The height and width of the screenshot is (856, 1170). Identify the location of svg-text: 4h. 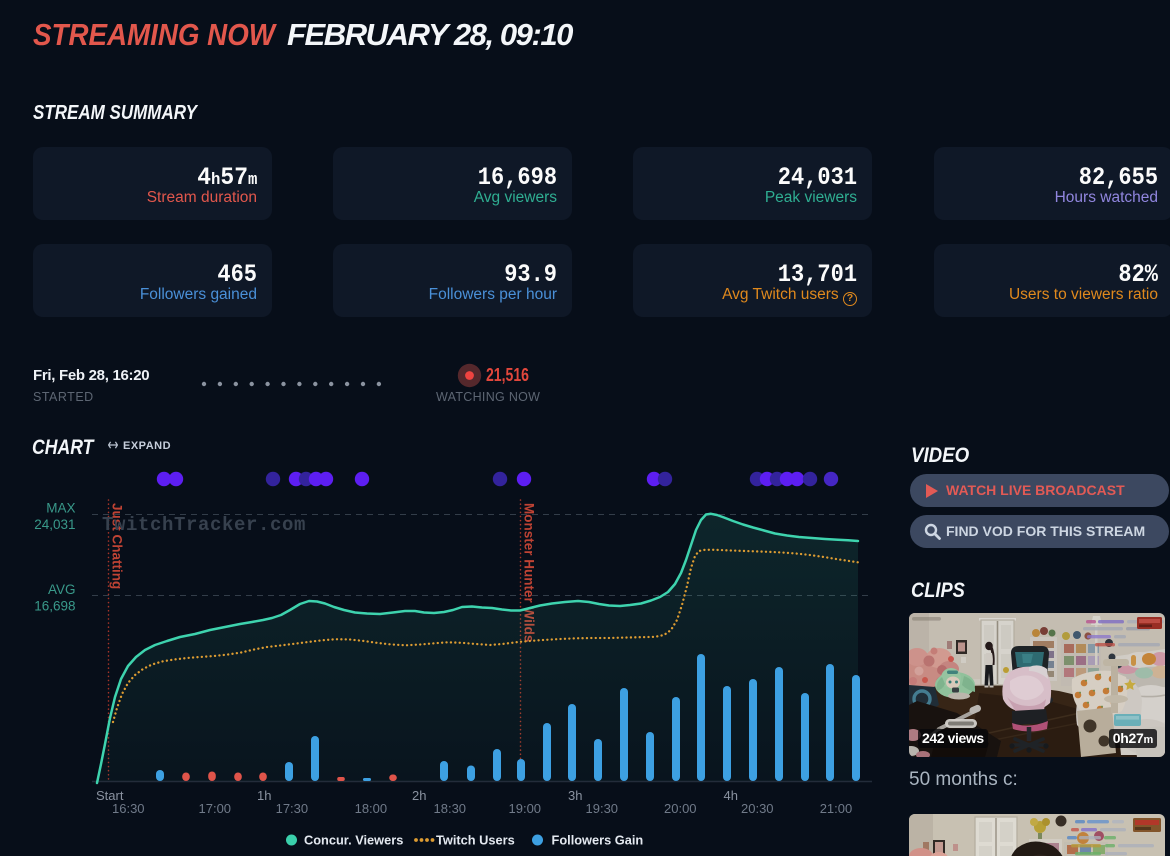
(731, 795).